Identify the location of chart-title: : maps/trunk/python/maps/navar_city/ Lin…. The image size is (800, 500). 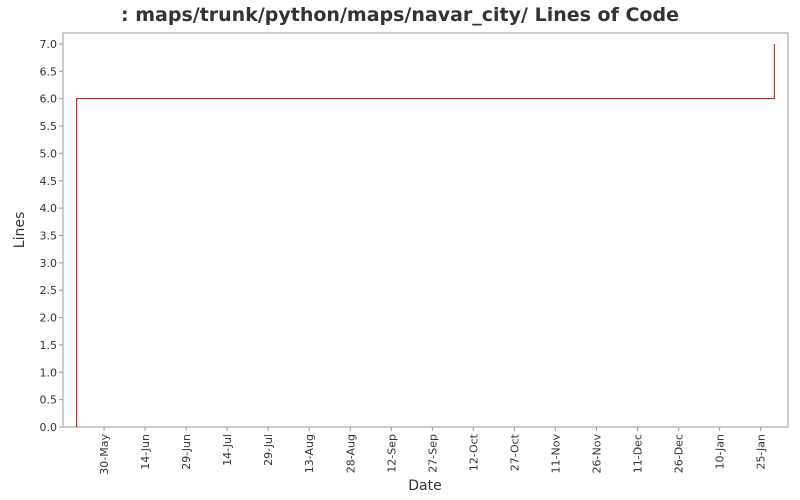
(400, 15).